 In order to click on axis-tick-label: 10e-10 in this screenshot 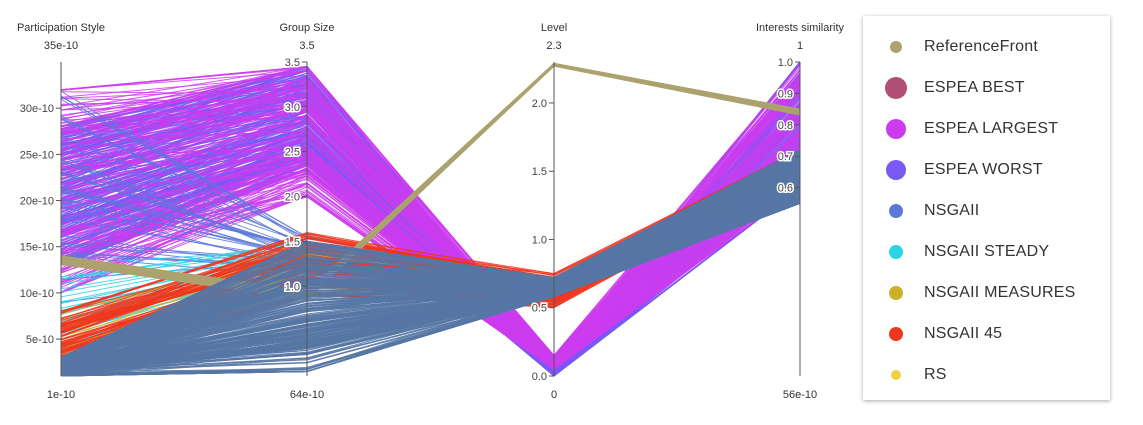, I will do `click(37, 294)`.